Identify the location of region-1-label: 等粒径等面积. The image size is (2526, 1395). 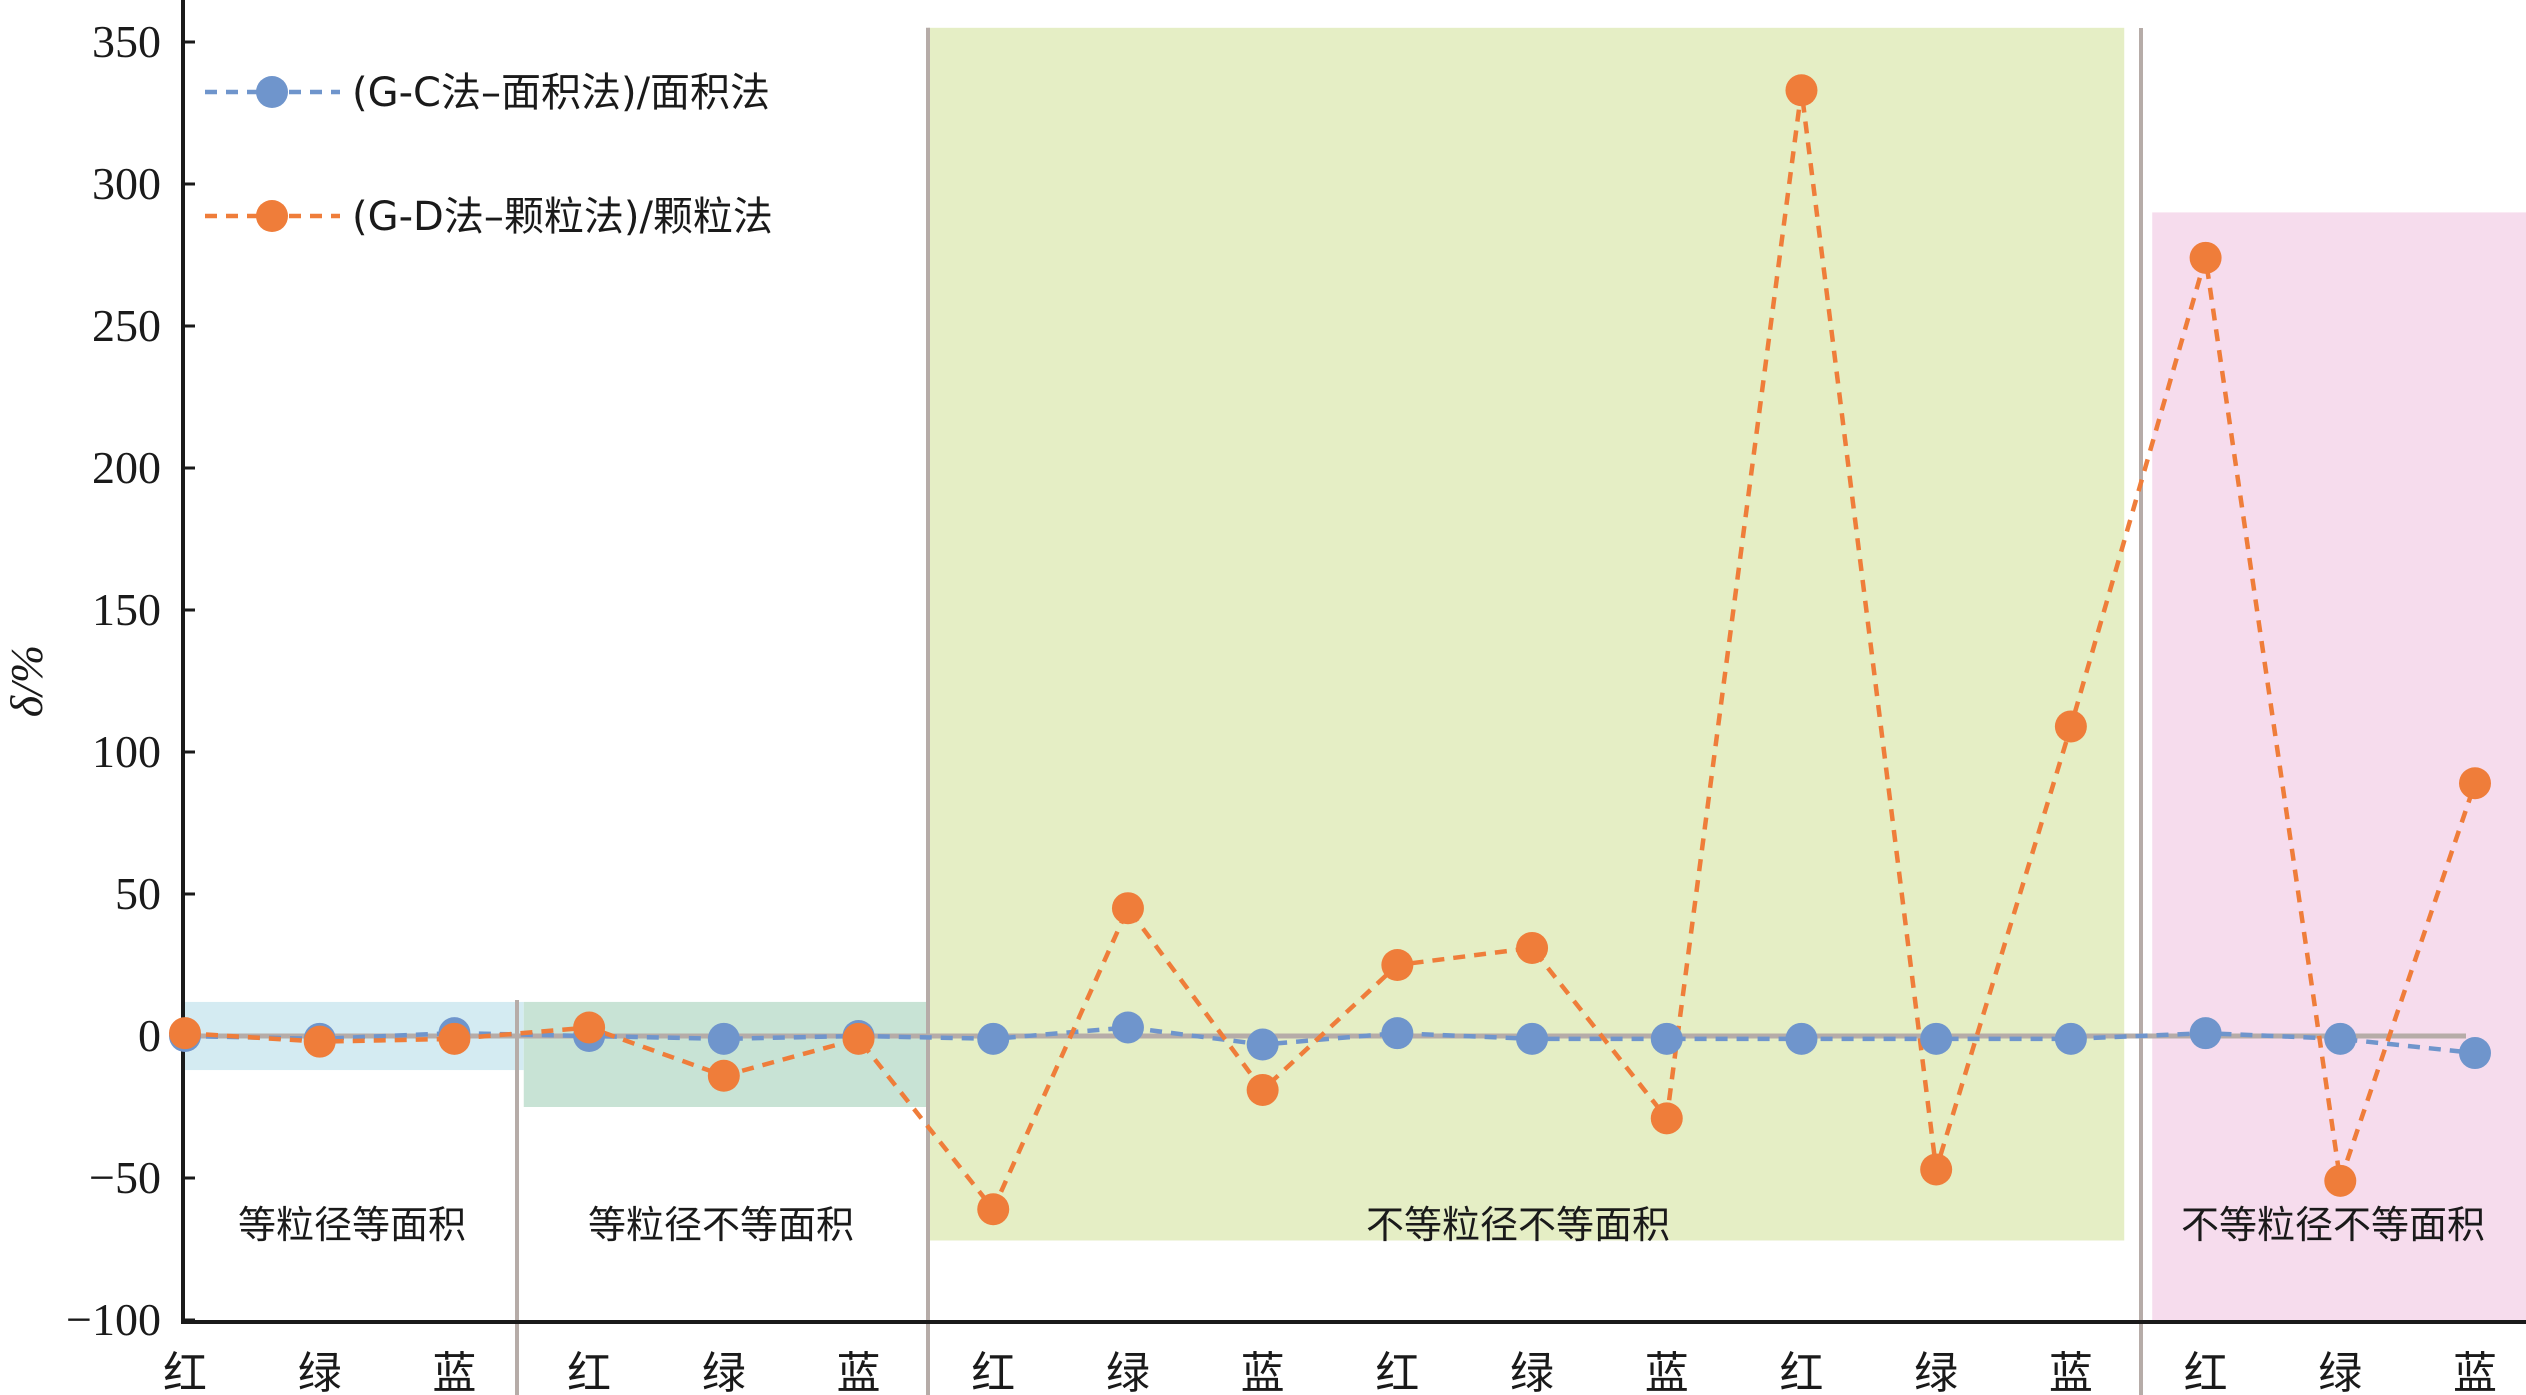
(352, 1225).